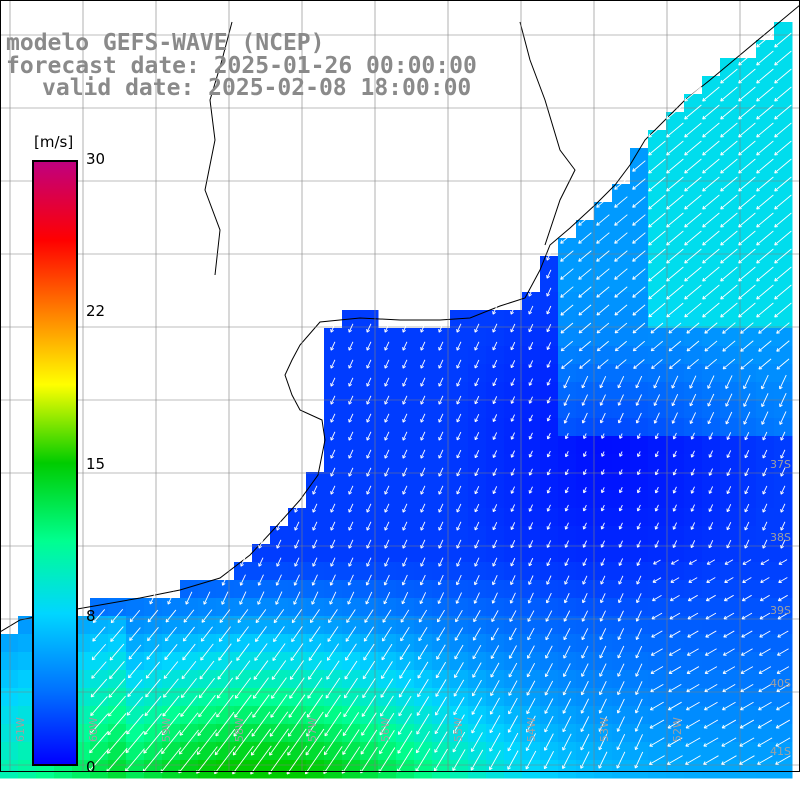  What do you see at coordinates (780, 610) in the screenshot?
I see `lat-label-39s: 39S` at bounding box center [780, 610].